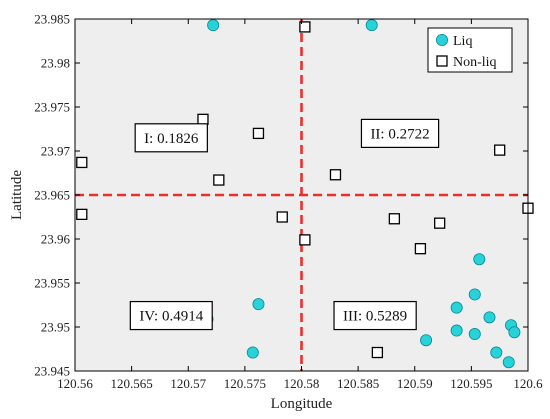 This screenshot has width=550, height=419. I want to click on legend-nonliq-marker, so click(442, 61).